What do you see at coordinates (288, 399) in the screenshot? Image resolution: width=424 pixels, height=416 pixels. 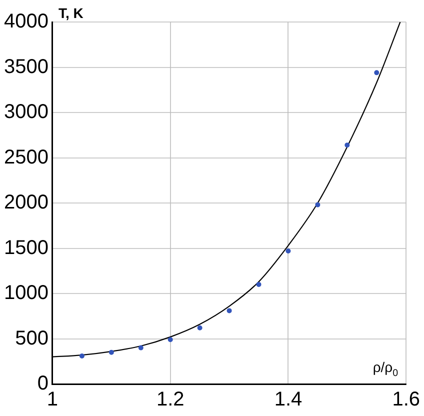 I see `x-tick-label: 1.4` at bounding box center [288, 399].